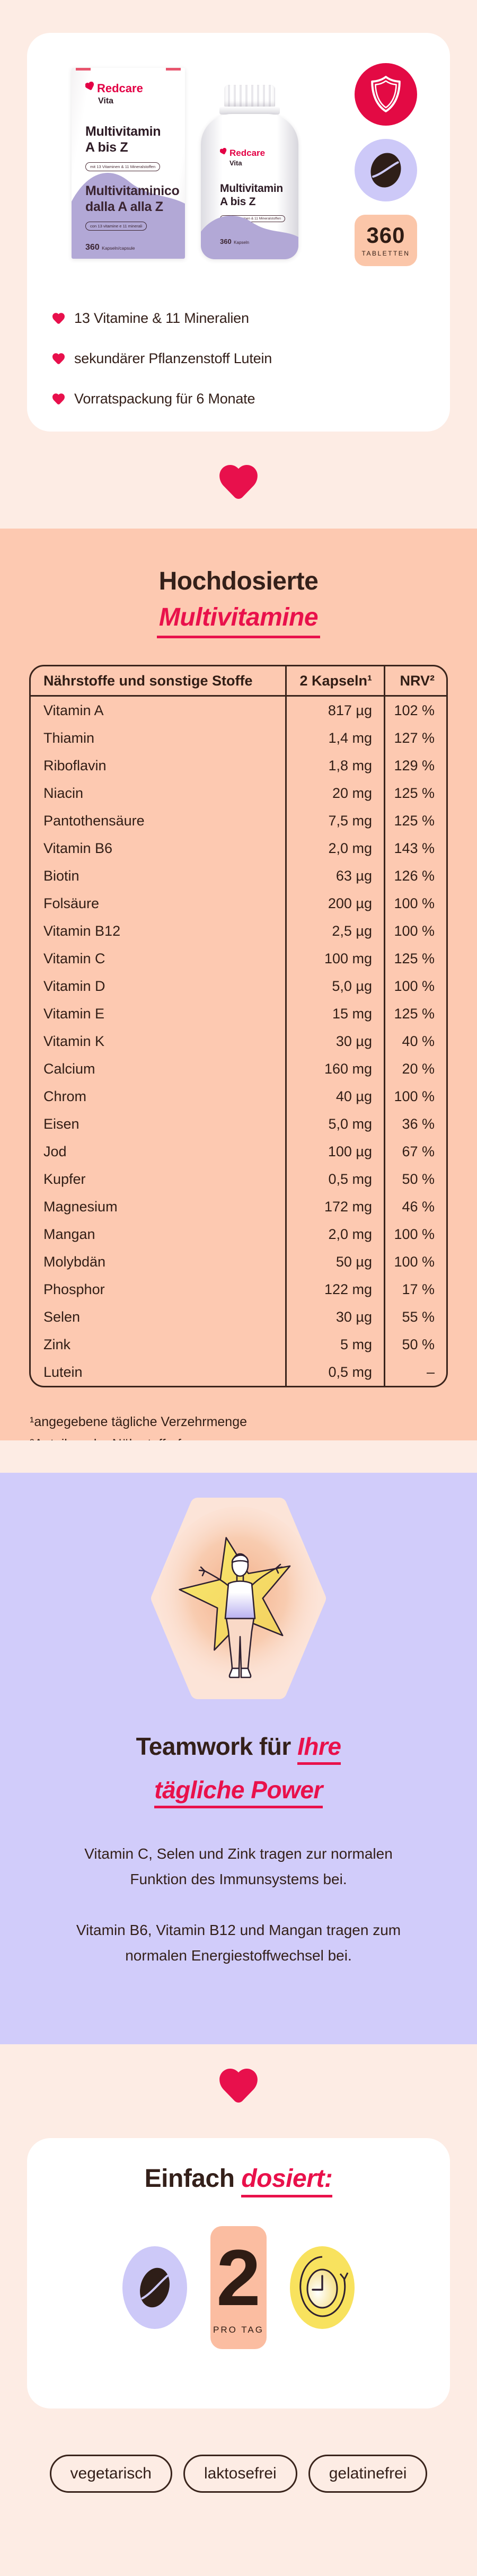 The height and width of the screenshot is (2576, 477). Describe the element at coordinates (238, 820) in the screenshot. I see `table-row: Pantothensäure 7,5 mg 125 %` at that location.